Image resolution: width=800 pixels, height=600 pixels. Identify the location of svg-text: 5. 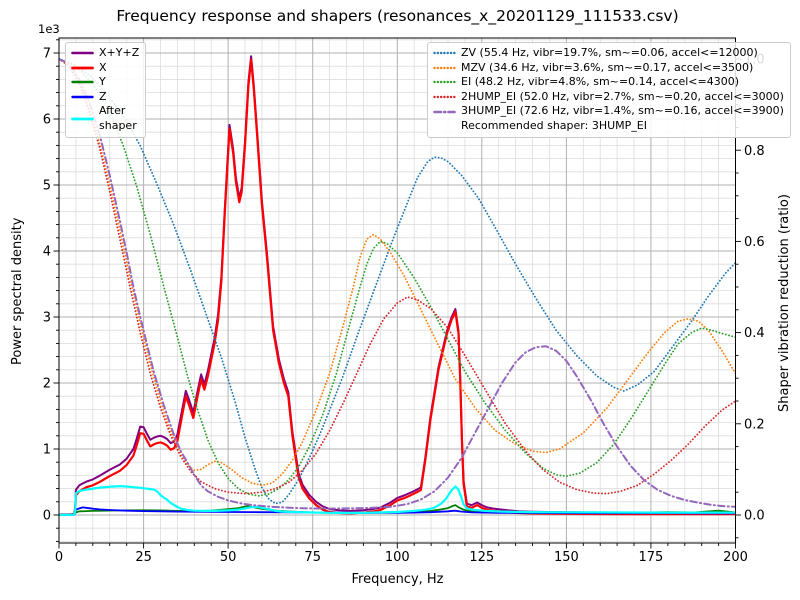
(47, 186).